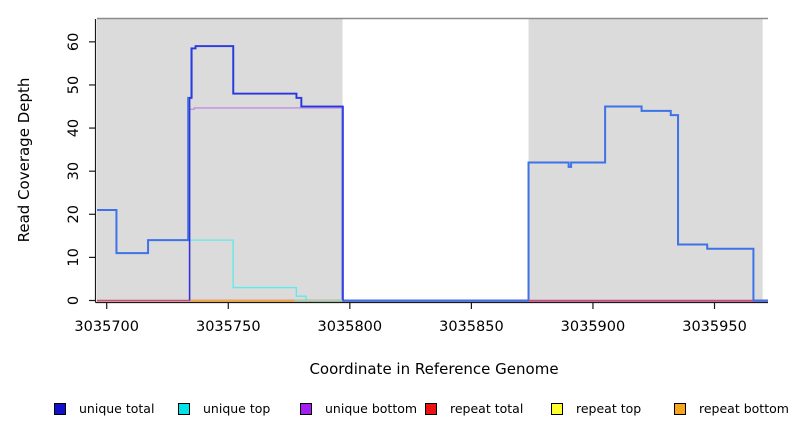 This screenshot has width=792, height=432. Describe the element at coordinates (434, 369) in the screenshot. I see `x-axis-label: Coordinate in Reference Genome` at that location.